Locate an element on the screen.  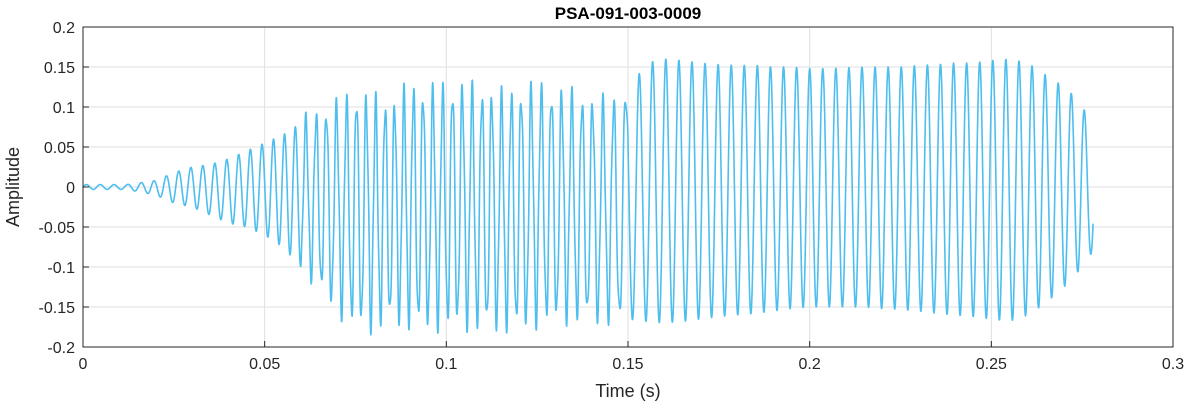
y-tick-label: 0.05 is located at coordinates (59, 148).